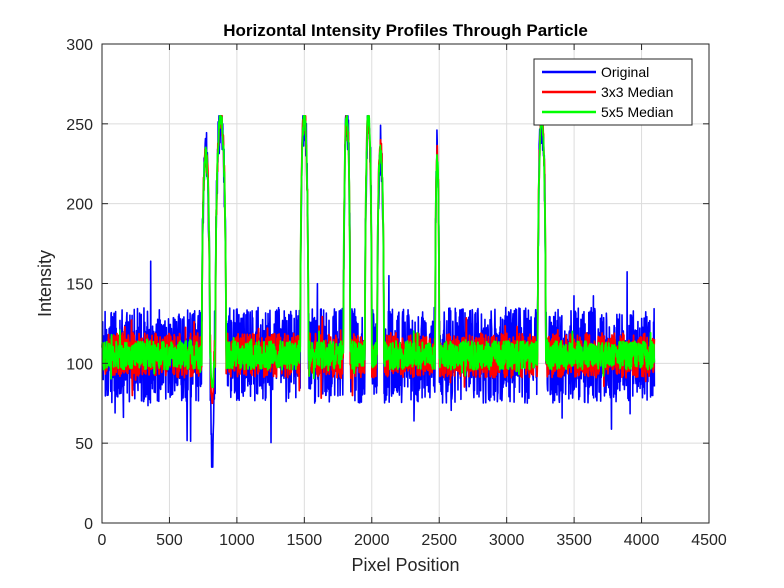 Image resolution: width=784 pixels, height=588 pixels. I want to click on legend: Original 3x3 Median 5x5 Median, so click(613, 92).